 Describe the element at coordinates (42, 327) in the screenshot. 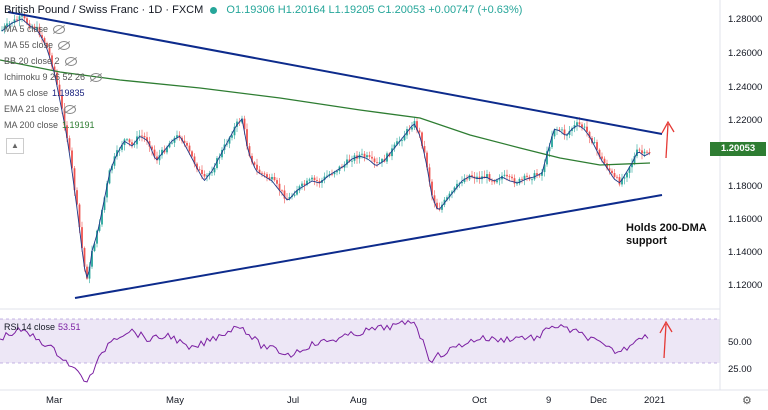

I see `rsi-legend: RSI 14 close 53.51` at that location.